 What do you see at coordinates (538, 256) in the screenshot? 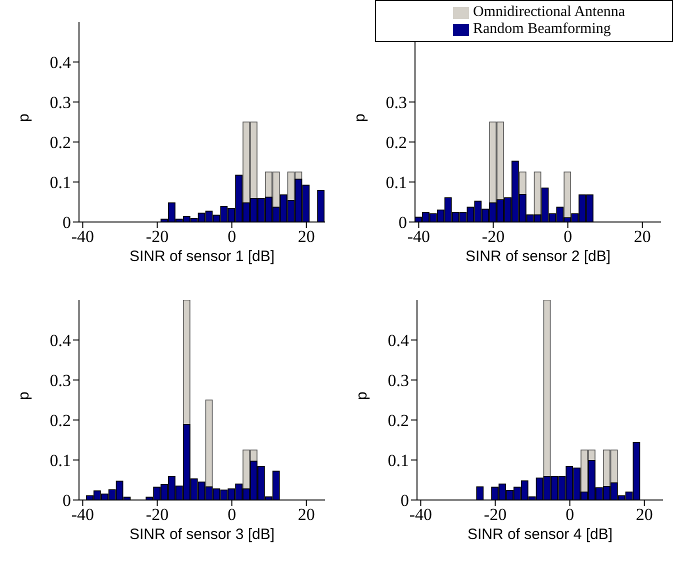
I see `x-axis-title: SINR of sensor 2 [dB]` at bounding box center [538, 256].